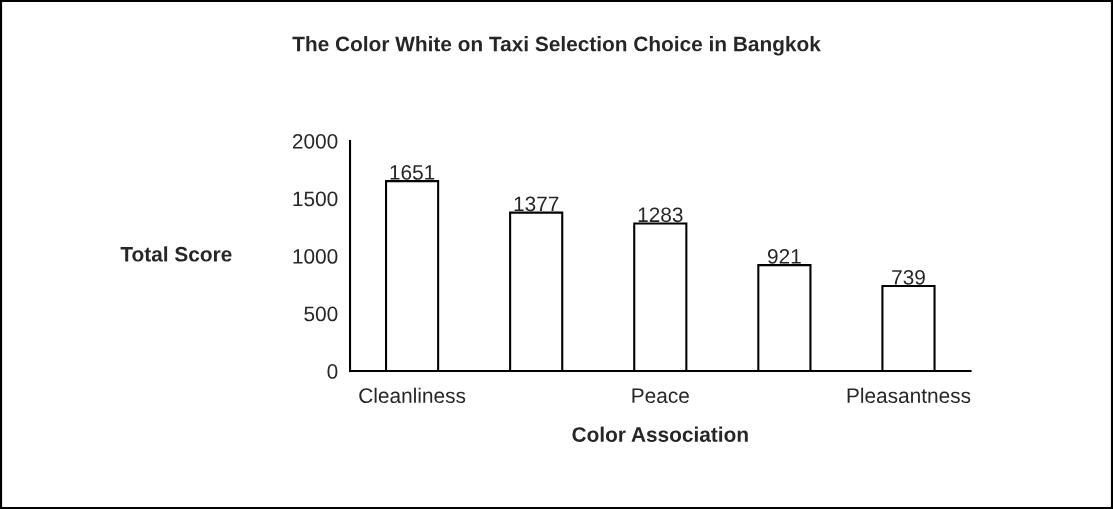  I want to click on y-tick-label: 1000, so click(315, 256).